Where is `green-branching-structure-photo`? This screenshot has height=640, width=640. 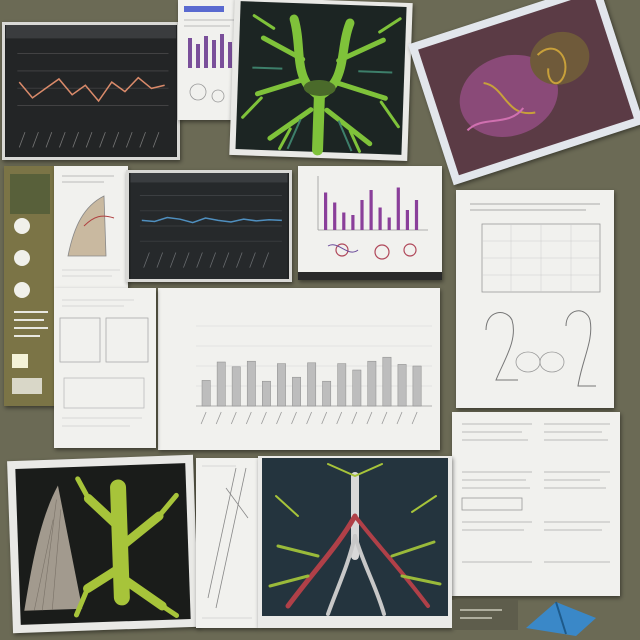
green-branching-structure-photo is located at coordinates (320, 80).